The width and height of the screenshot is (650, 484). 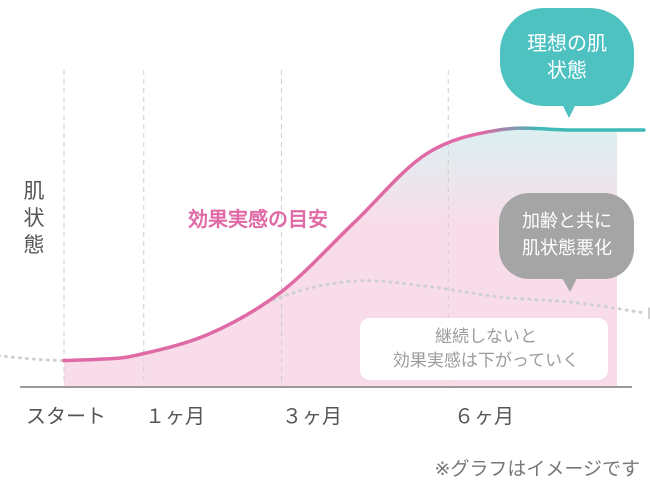 What do you see at coordinates (258, 219) in the screenshot?
I see `series-label-main: 効果実感の目安` at bounding box center [258, 219].